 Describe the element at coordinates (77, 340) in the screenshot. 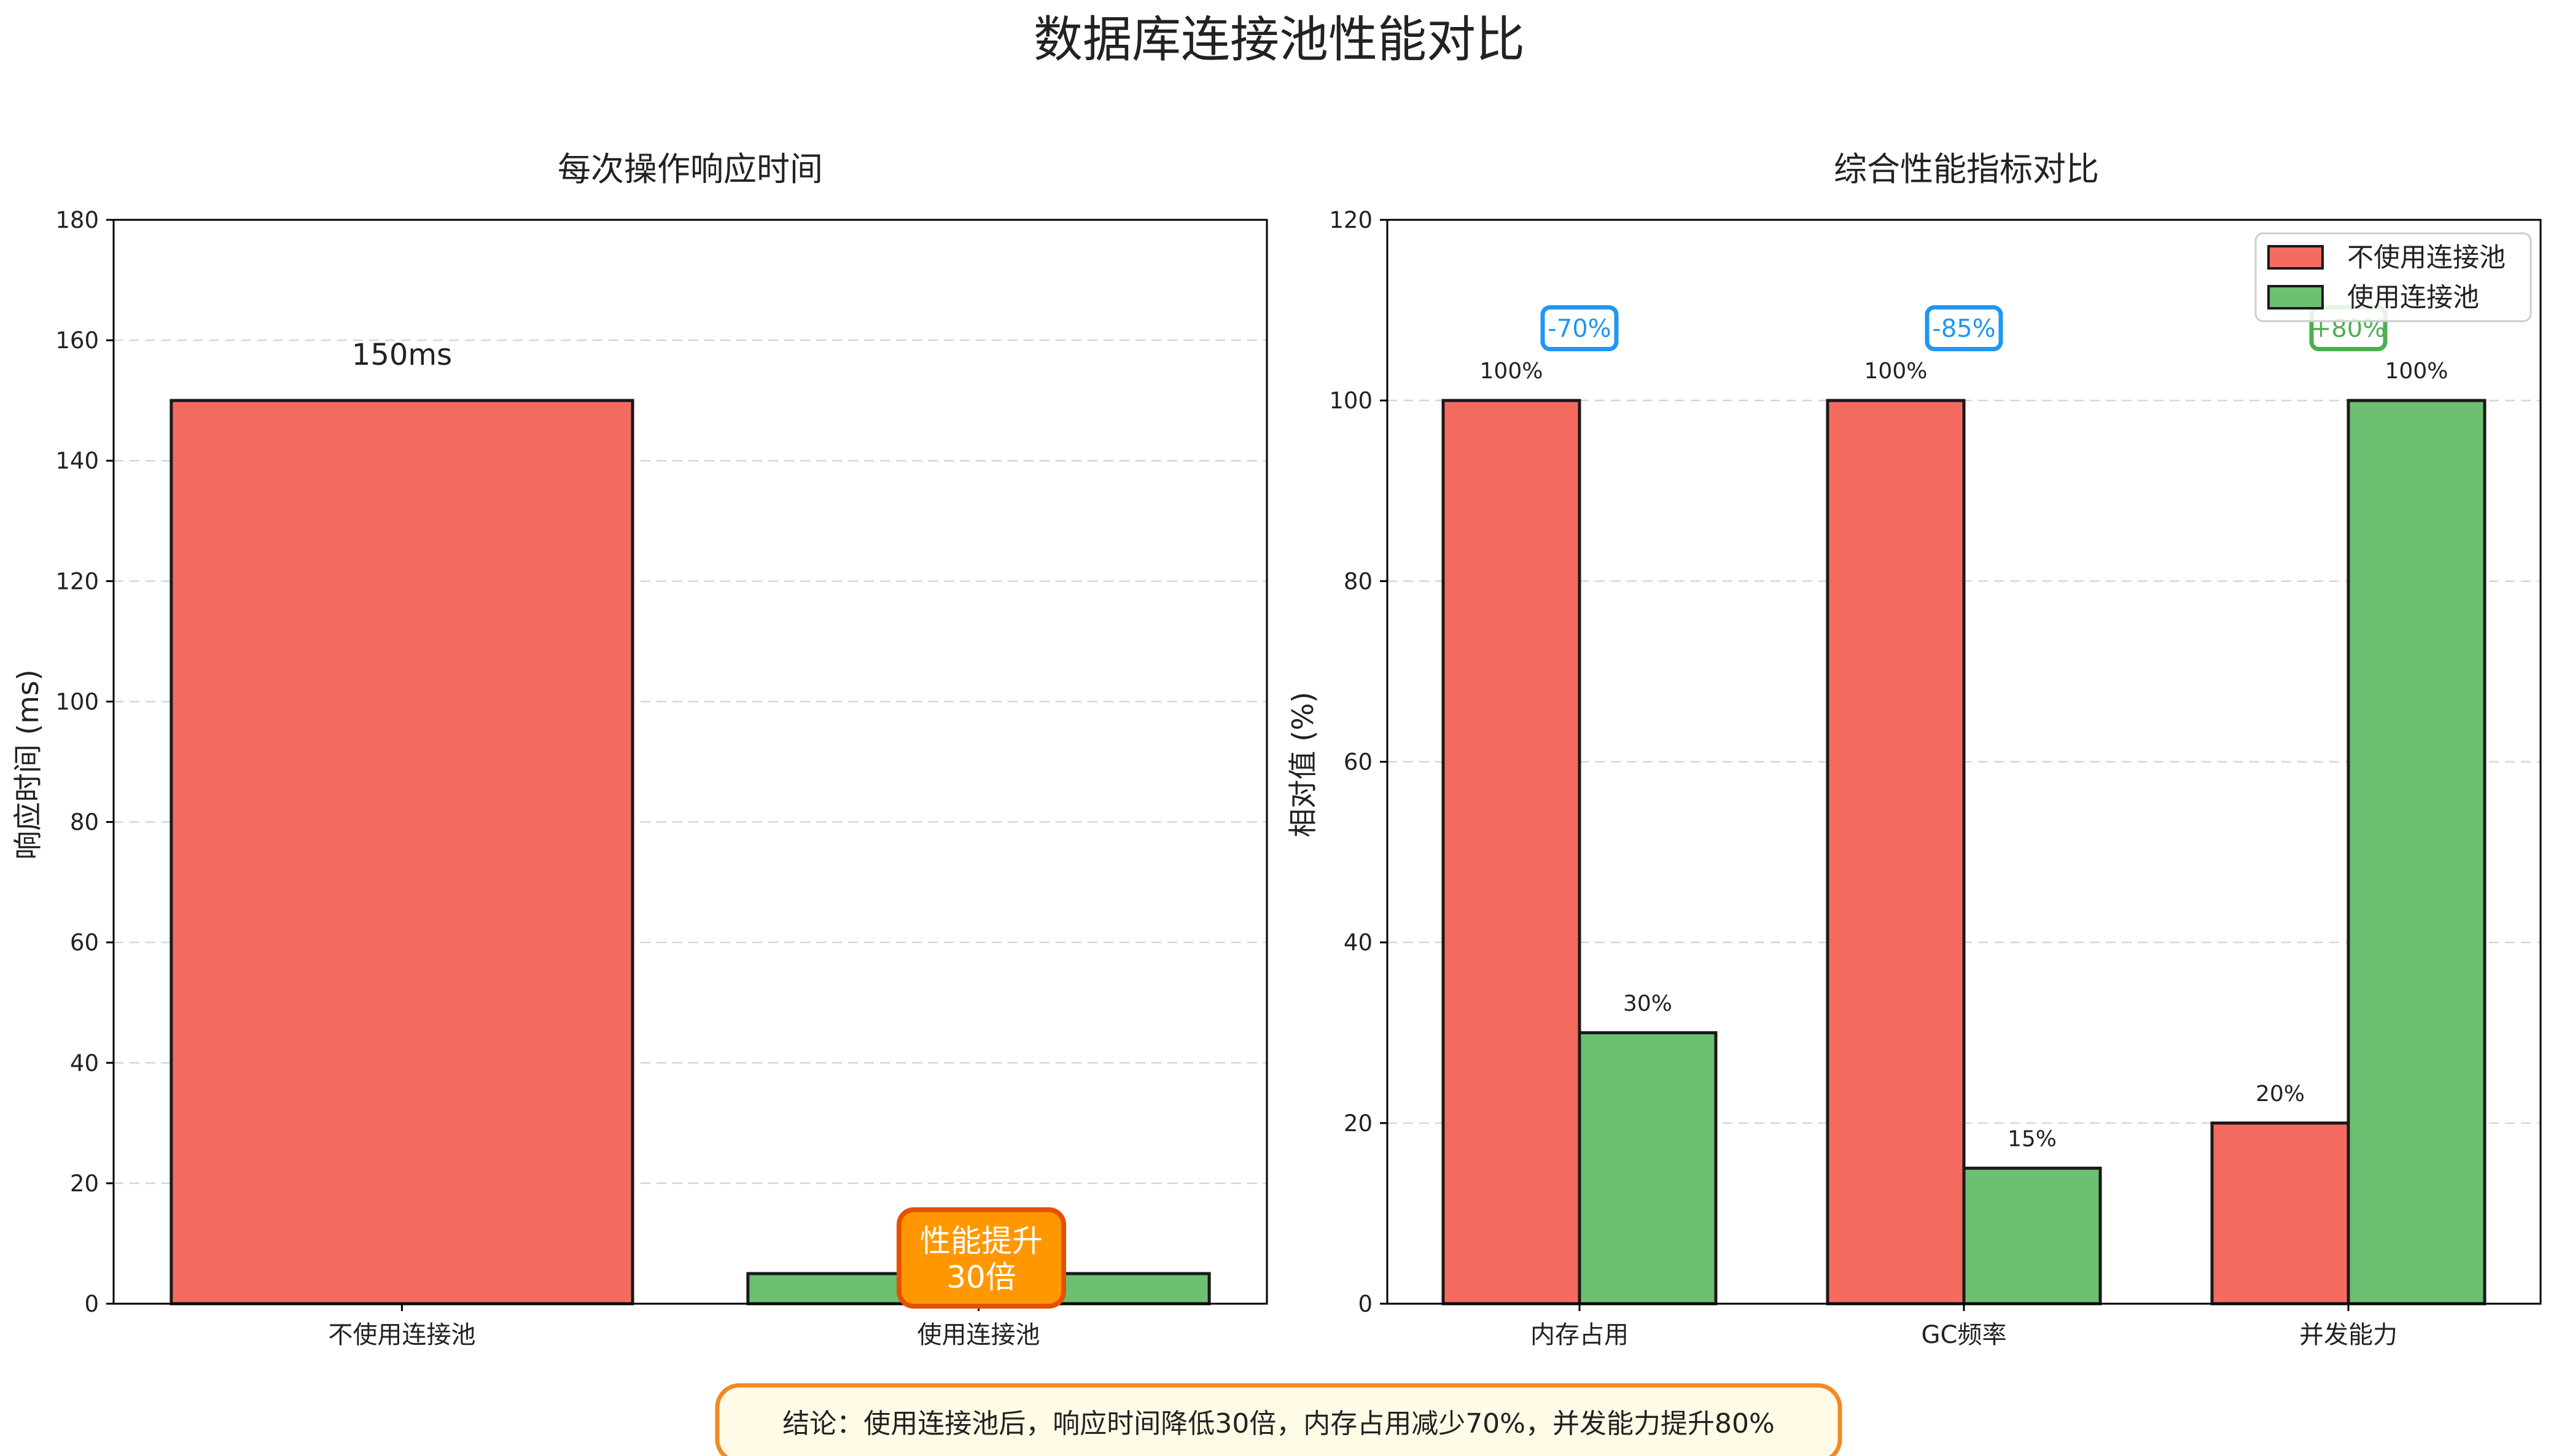

I see `left-y-tick-label: 160` at that location.